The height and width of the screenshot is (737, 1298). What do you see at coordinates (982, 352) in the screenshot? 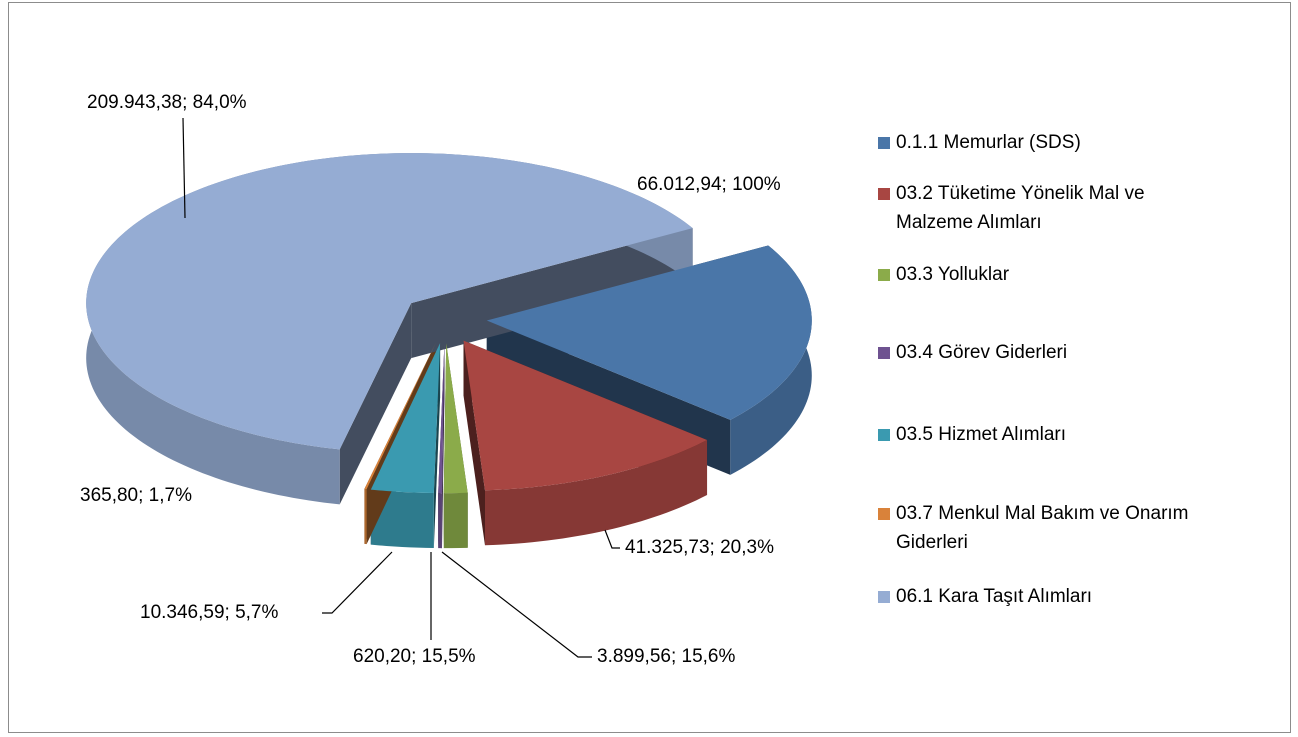
I see `legend-label: 03.4 Görev Giderleri` at bounding box center [982, 352].